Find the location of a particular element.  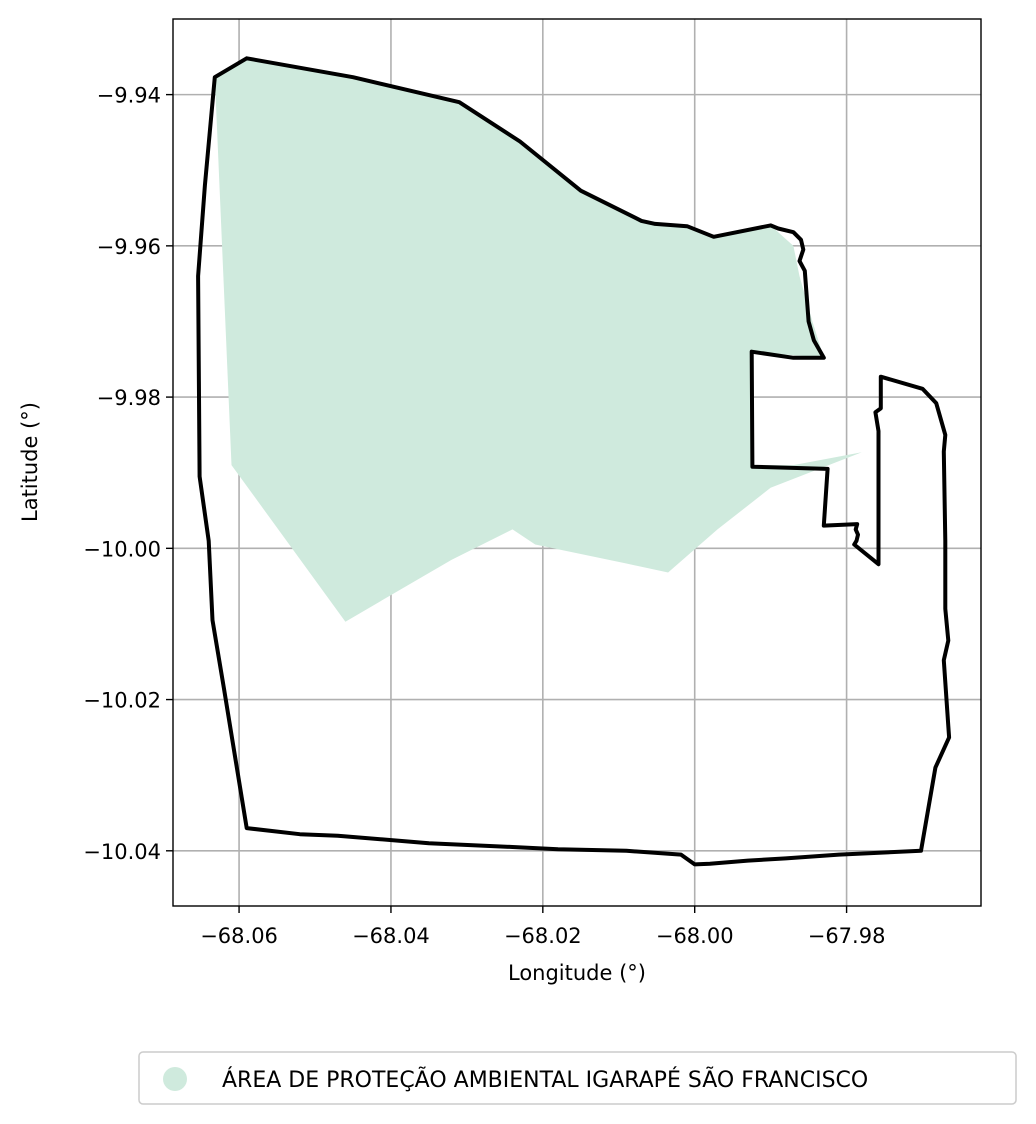

y-tick-label: −9.94 is located at coordinates (129, 96).